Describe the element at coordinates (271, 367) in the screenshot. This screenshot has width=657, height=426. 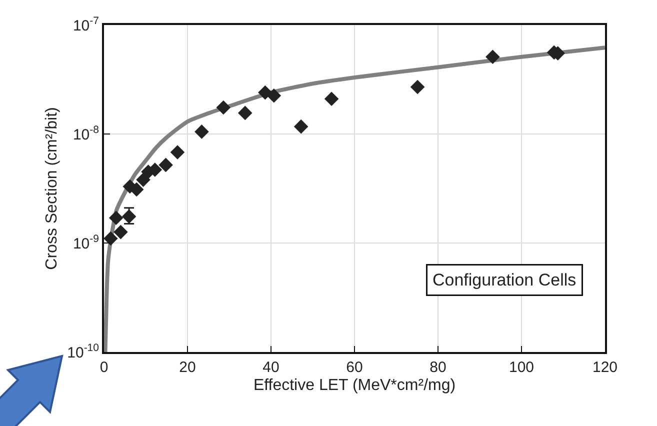
I see `x-tick-label: 40` at that location.